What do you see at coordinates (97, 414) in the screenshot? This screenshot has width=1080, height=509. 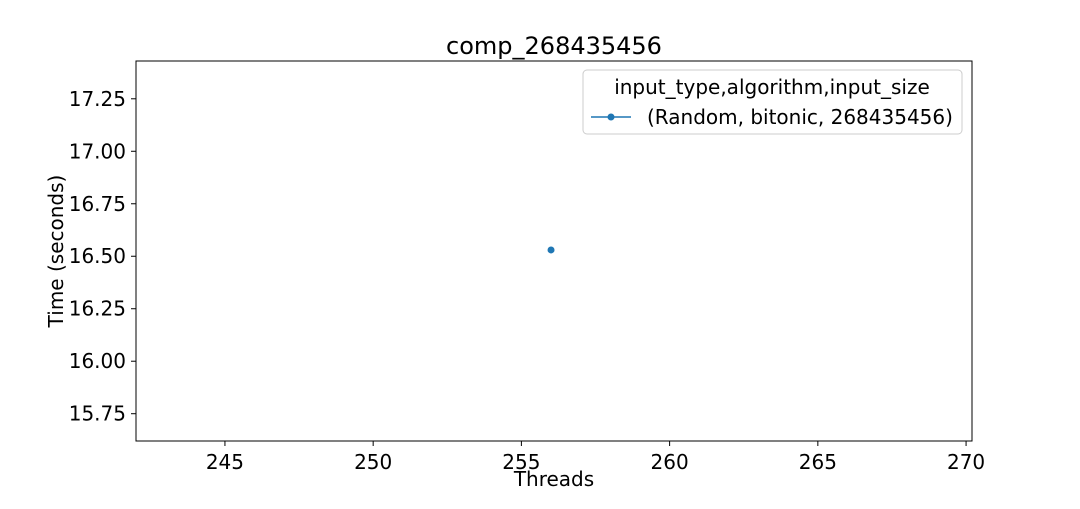 I see `y-tick-label: 15.75` at bounding box center [97, 414].